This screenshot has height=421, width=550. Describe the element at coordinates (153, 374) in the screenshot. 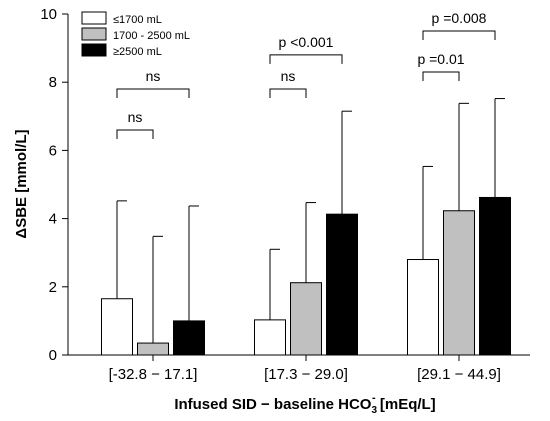

I see `category-label: [-32.8 − 17.1]` at that location.